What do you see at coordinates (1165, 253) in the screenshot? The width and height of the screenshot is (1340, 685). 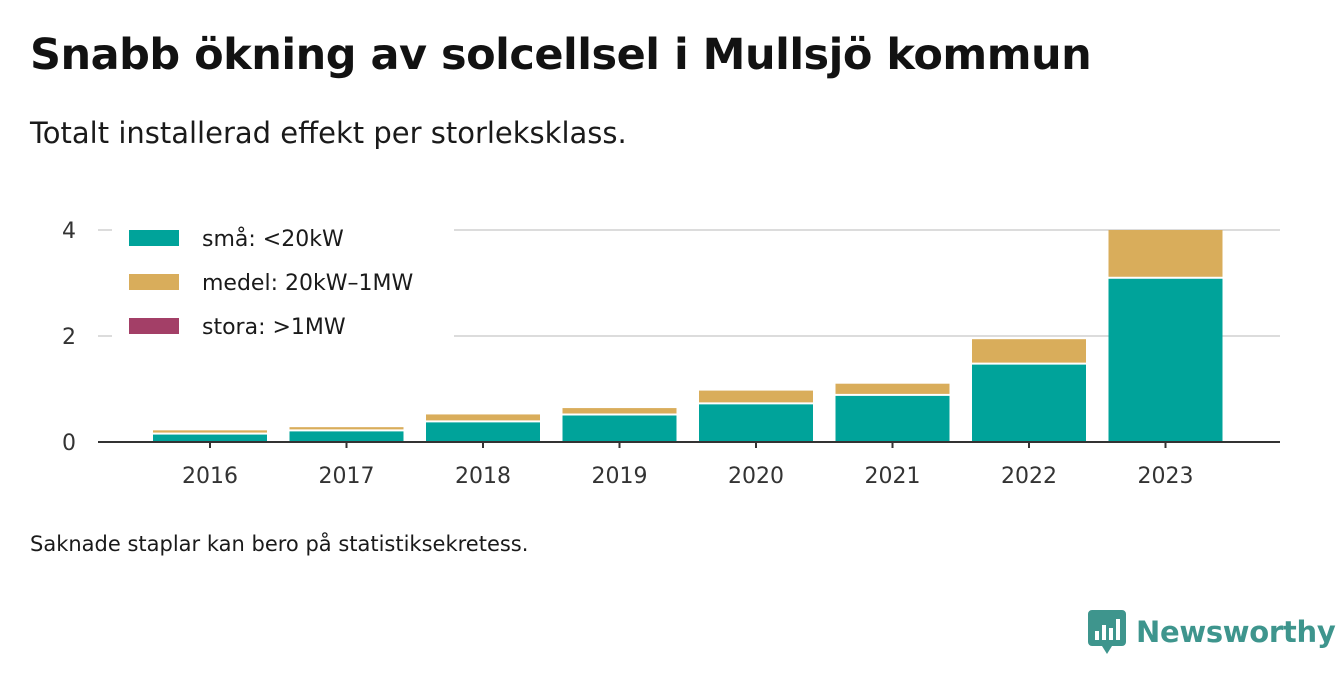 I see `bar-medium-2023` at bounding box center [1165, 253].